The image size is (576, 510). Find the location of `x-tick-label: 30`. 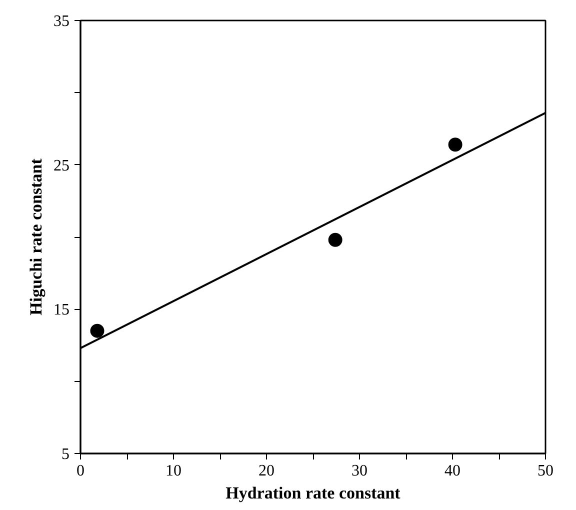

x-tick-label: 30 is located at coordinates (360, 471).